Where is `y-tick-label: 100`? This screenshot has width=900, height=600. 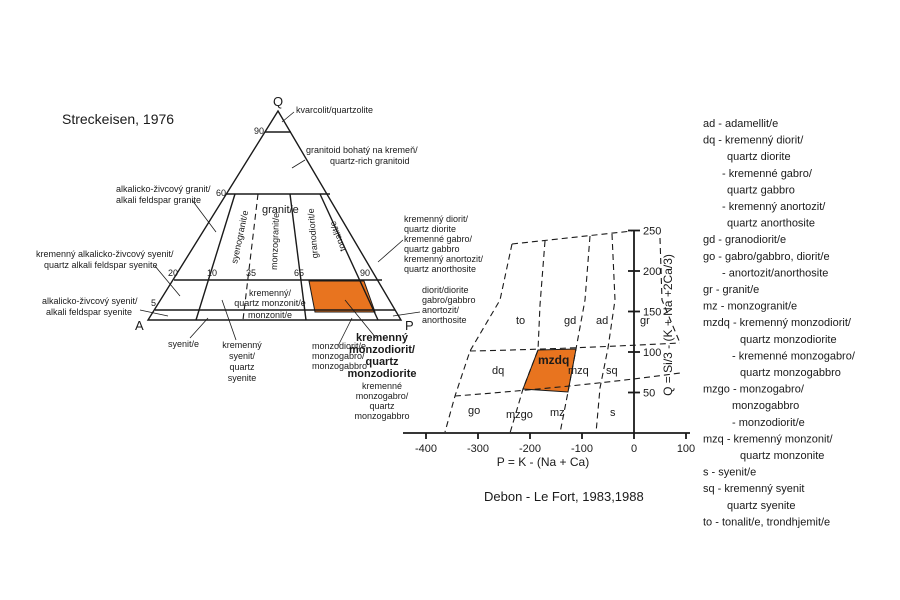
y-tick-label: 100 is located at coordinates (652, 353).